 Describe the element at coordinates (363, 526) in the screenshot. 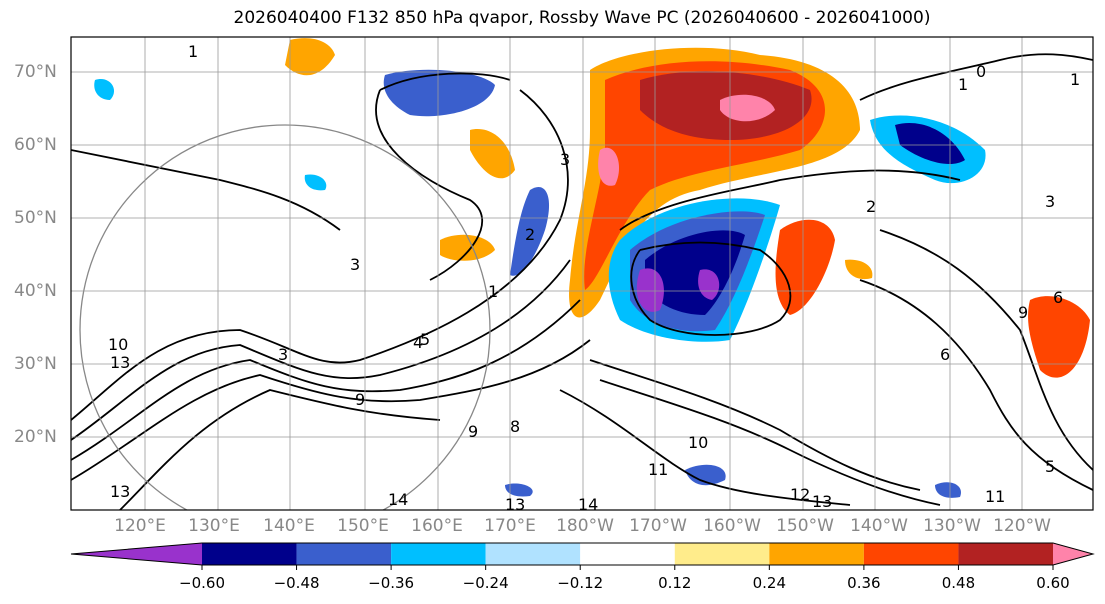

I see `lon-label: 150°E` at that location.